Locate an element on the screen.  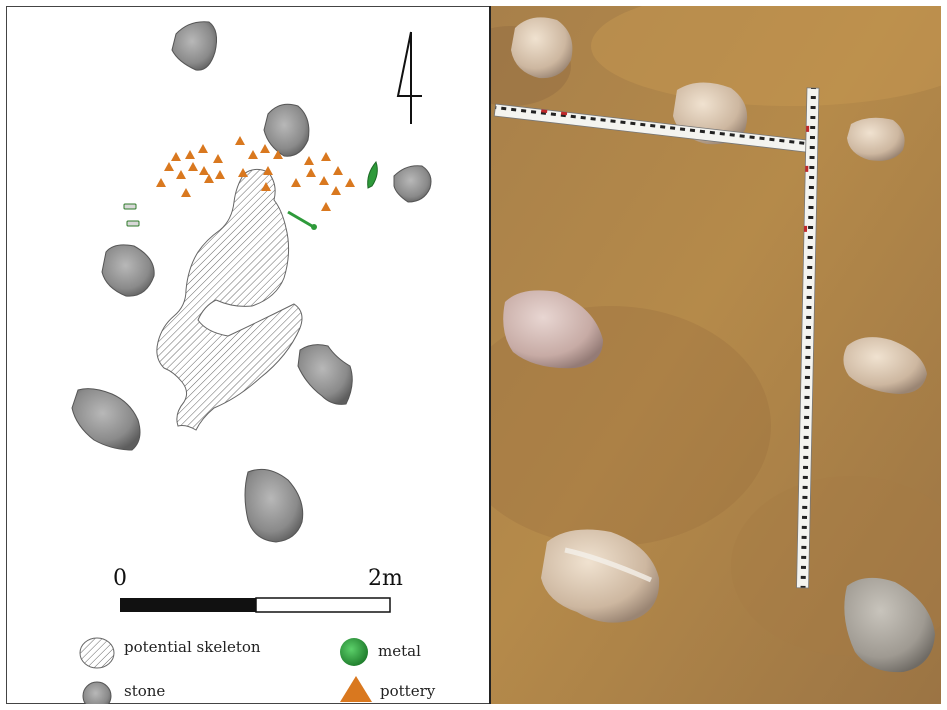
metal-finds is located at coordinates (250, 195).